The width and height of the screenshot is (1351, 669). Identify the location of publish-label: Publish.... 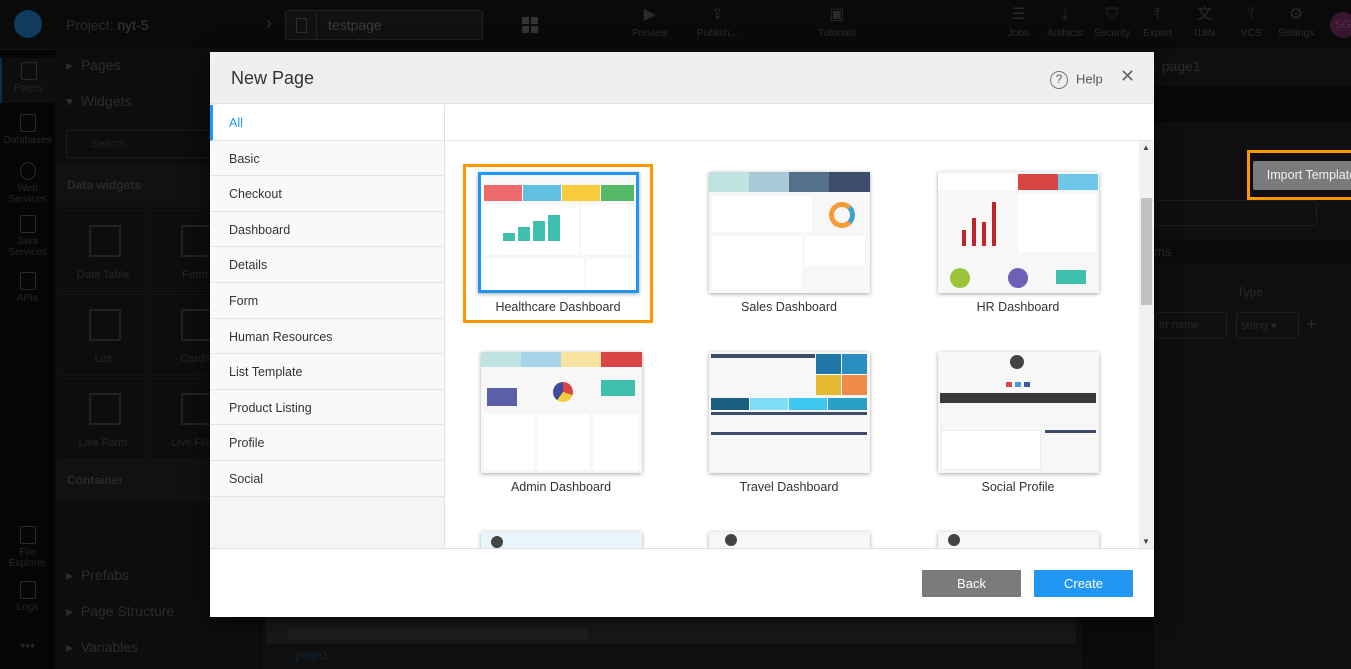
(718, 33).